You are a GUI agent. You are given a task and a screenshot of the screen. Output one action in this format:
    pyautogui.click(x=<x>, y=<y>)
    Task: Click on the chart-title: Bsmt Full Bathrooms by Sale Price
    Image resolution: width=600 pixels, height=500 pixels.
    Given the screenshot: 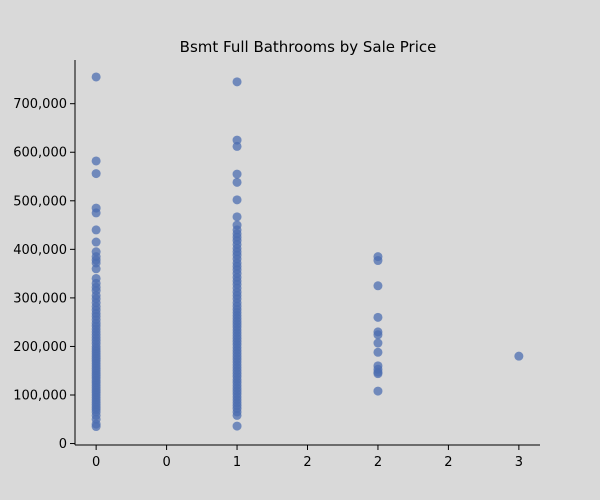 What is the action you would take?
    pyautogui.click(x=308, y=47)
    